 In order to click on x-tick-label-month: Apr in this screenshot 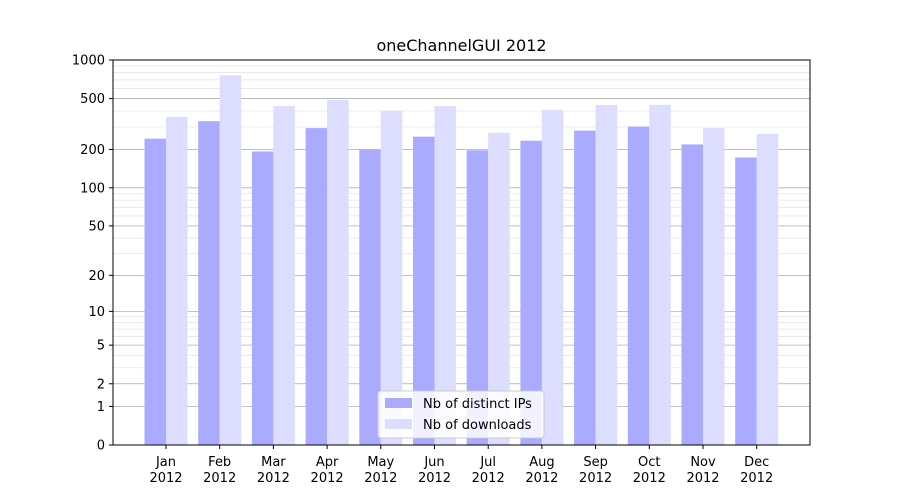, I will do `click(327, 462)`.